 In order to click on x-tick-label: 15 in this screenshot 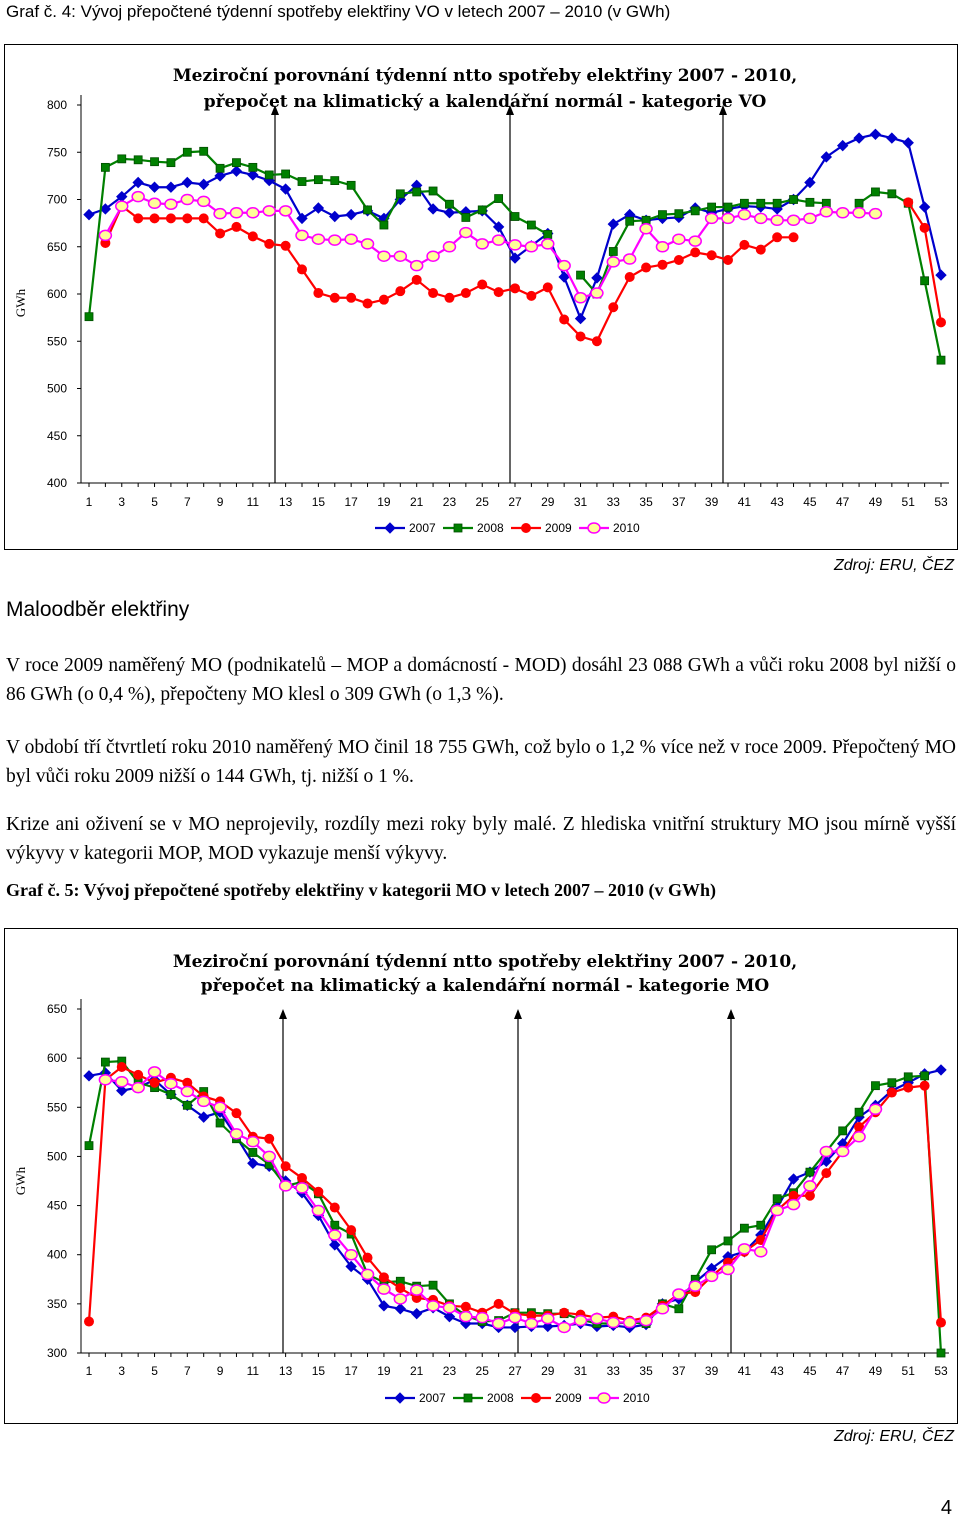, I will do `click(319, 1371)`.